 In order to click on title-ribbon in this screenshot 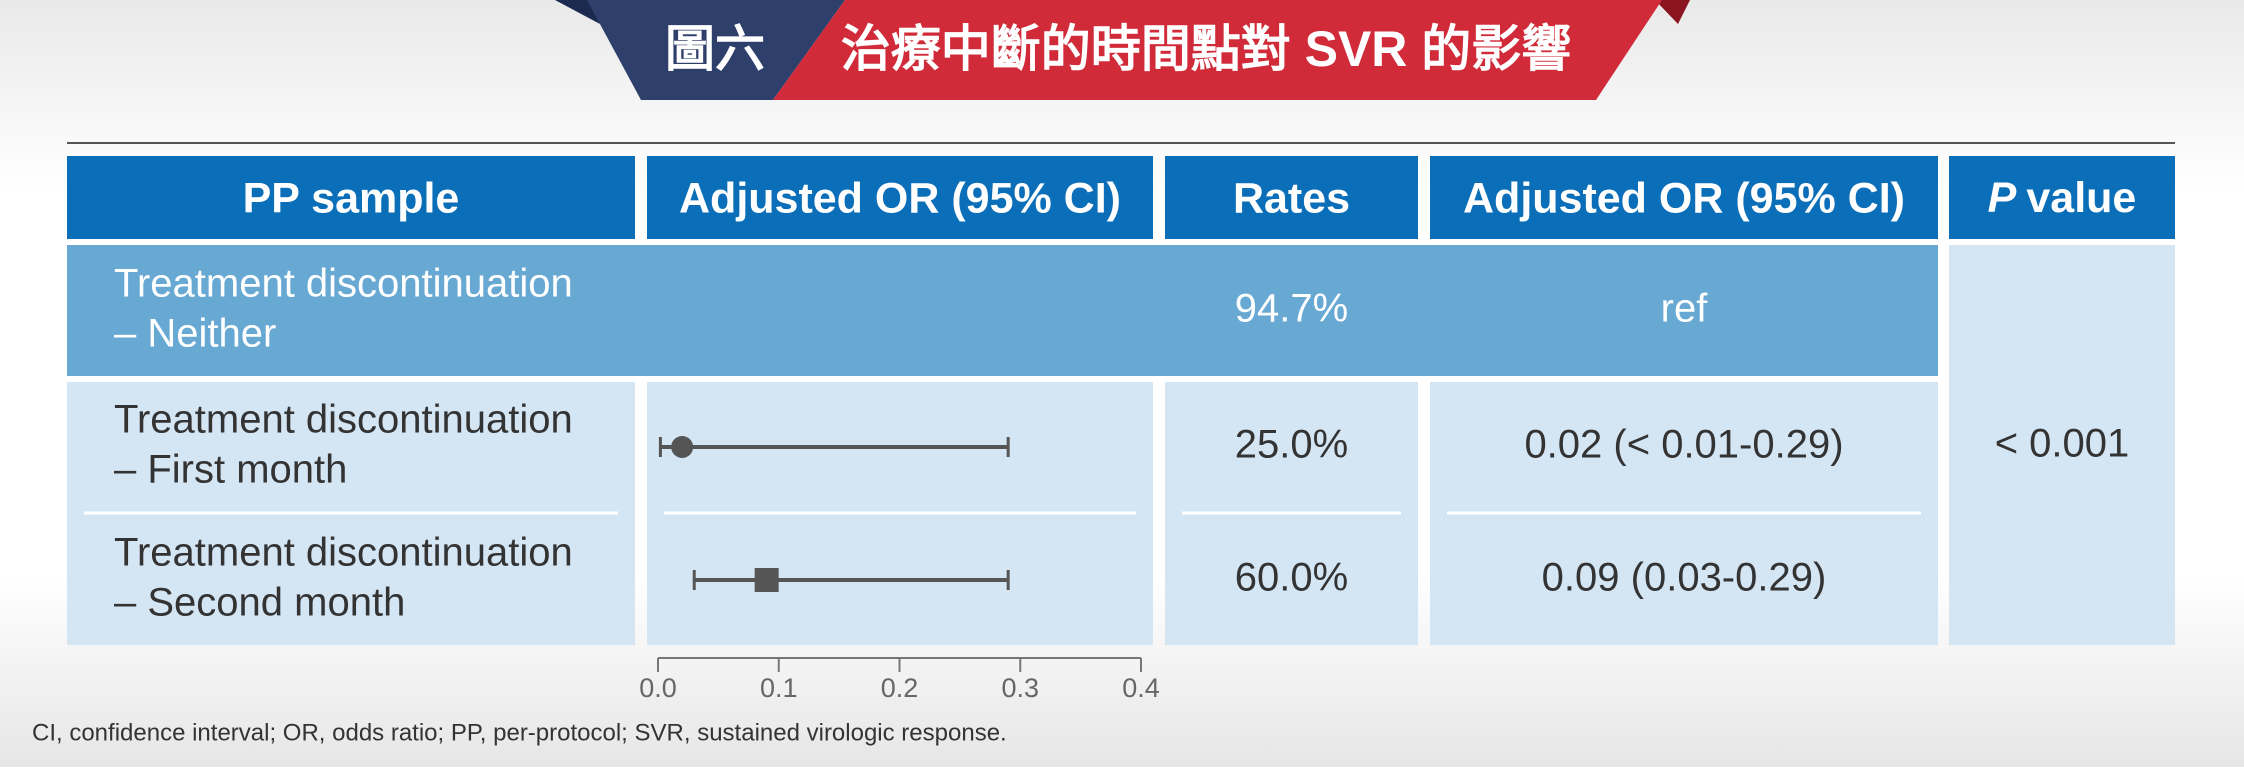, I will do `click(1217, 50)`.